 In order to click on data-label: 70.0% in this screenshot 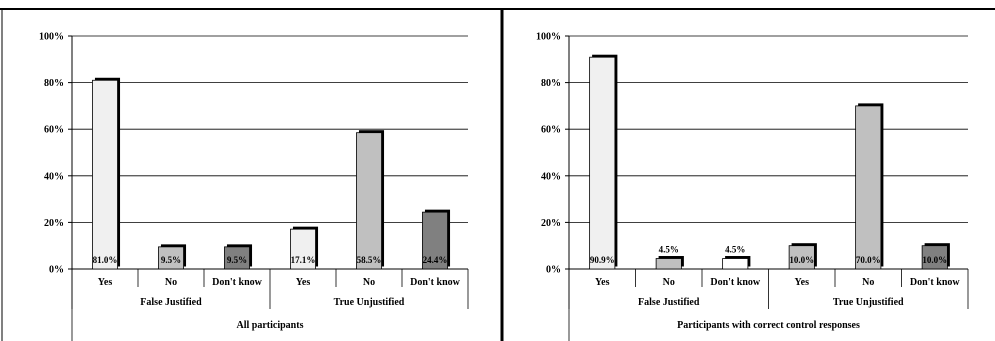, I will do `click(868, 260)`.